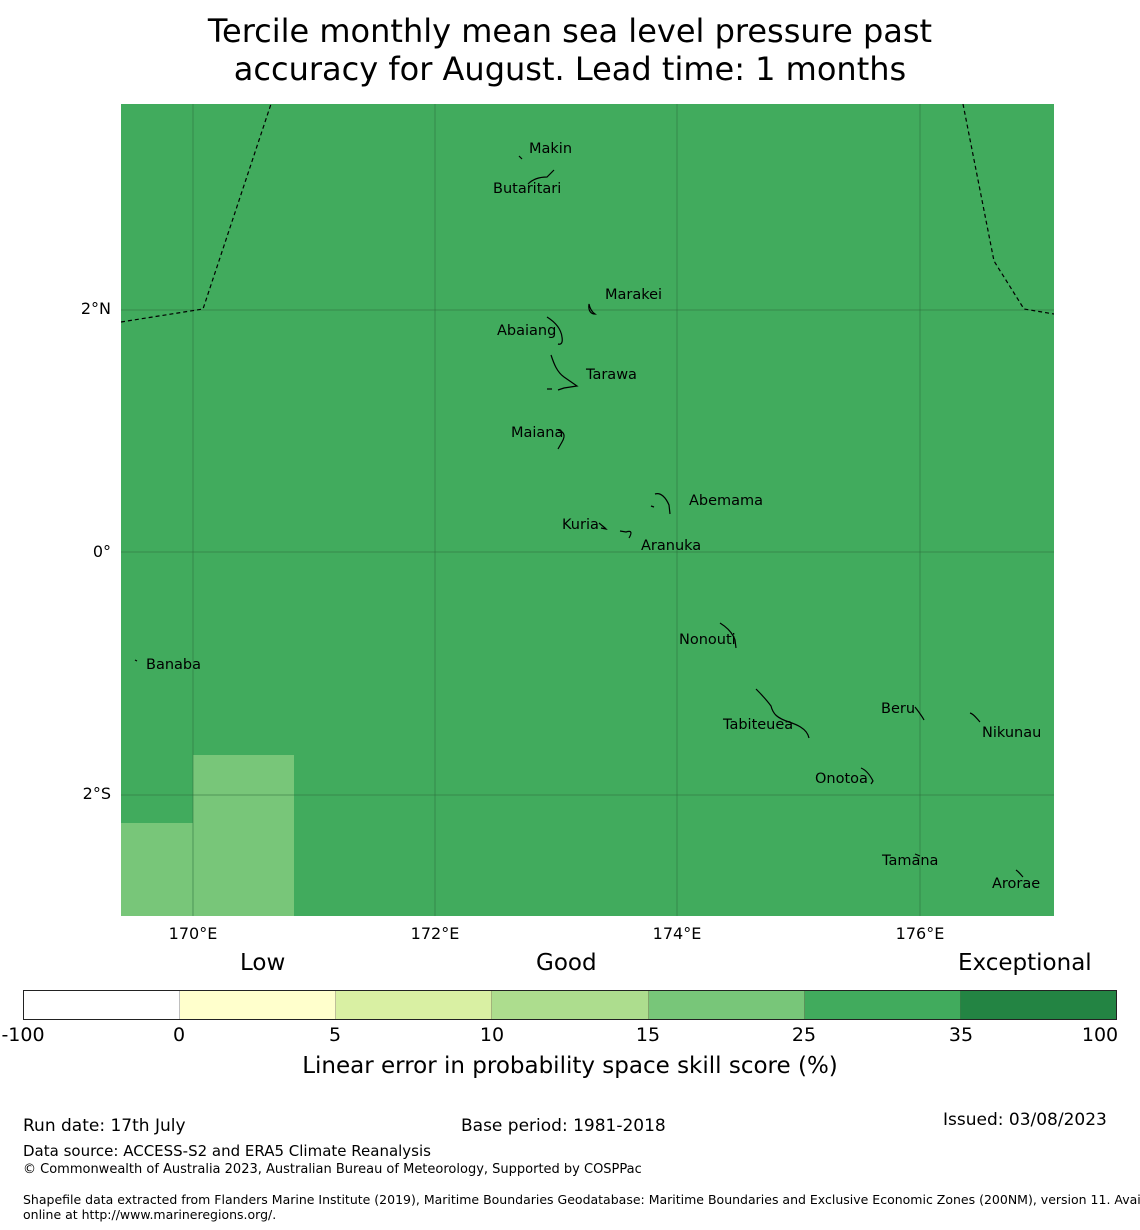 The height and width of the screenshot is (1230, 1140). Describe the element at coordinates (173, 665) in the screenshot. I see `island-label-banaba: Banaba` at that location.